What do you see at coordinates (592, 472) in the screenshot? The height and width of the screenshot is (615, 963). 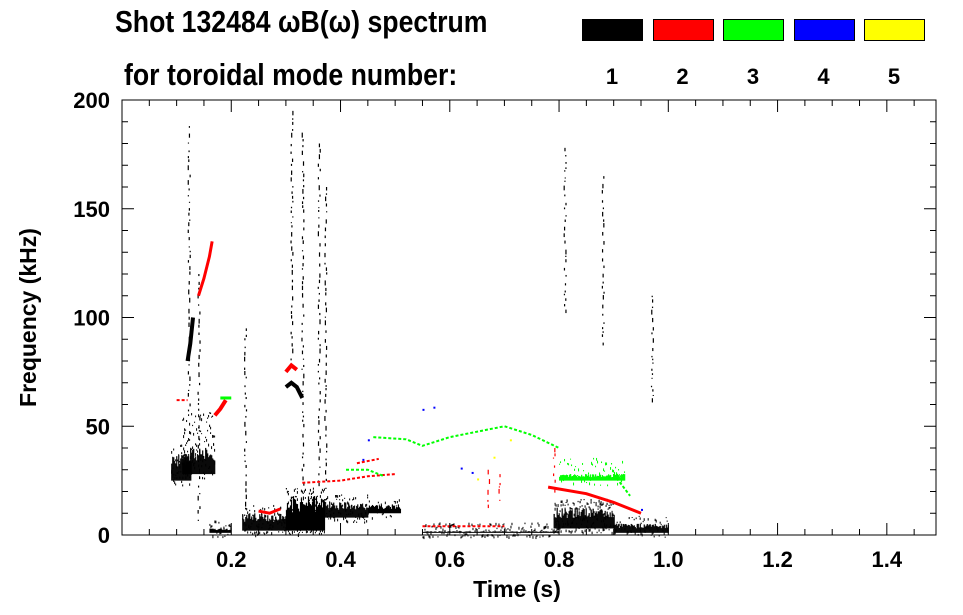 I see `spectrum-mode-3-blob` at bounding box center [592, 472].